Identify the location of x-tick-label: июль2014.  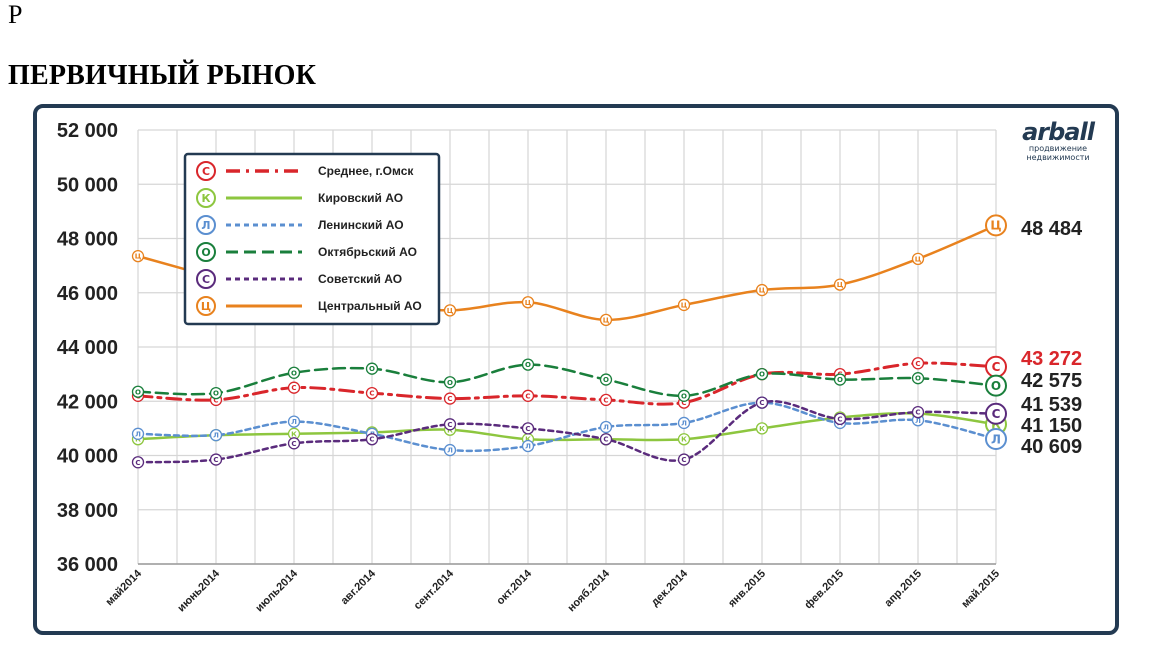
(276, 590).